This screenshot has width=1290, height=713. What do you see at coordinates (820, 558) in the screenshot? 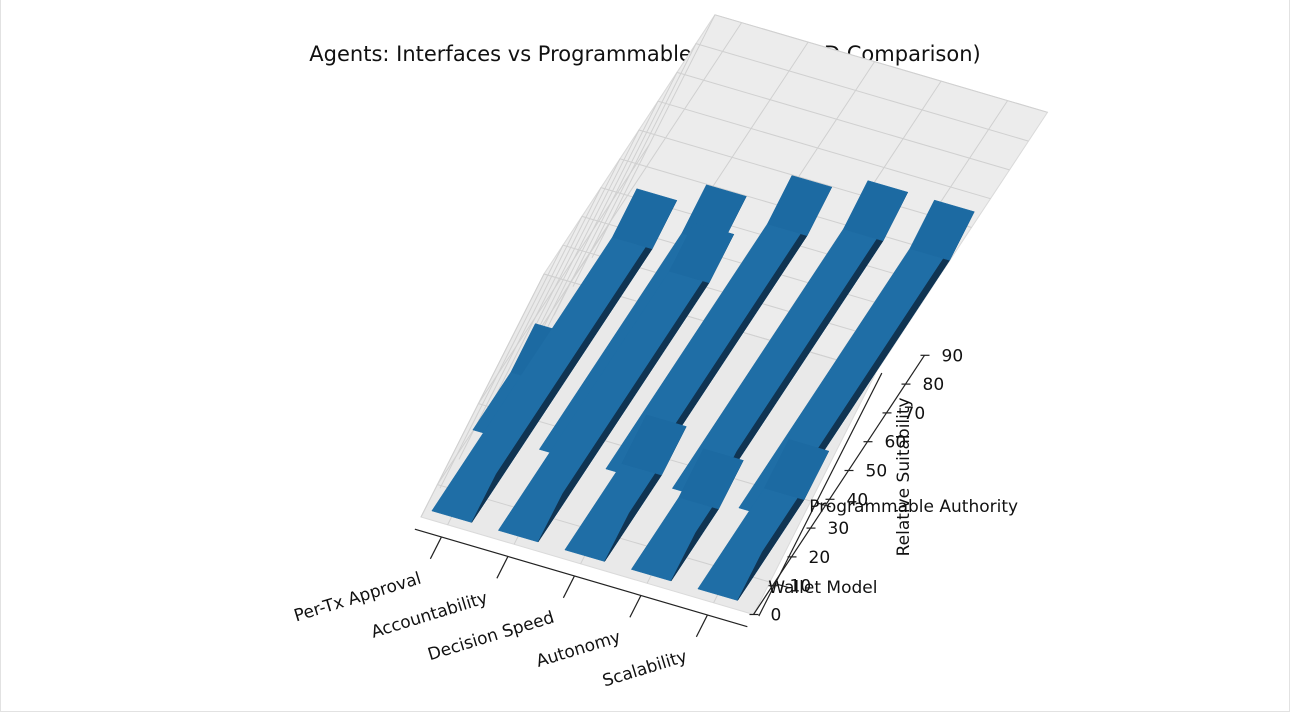
I see `z-tick-label: 20` at bounding box center [820, 558].